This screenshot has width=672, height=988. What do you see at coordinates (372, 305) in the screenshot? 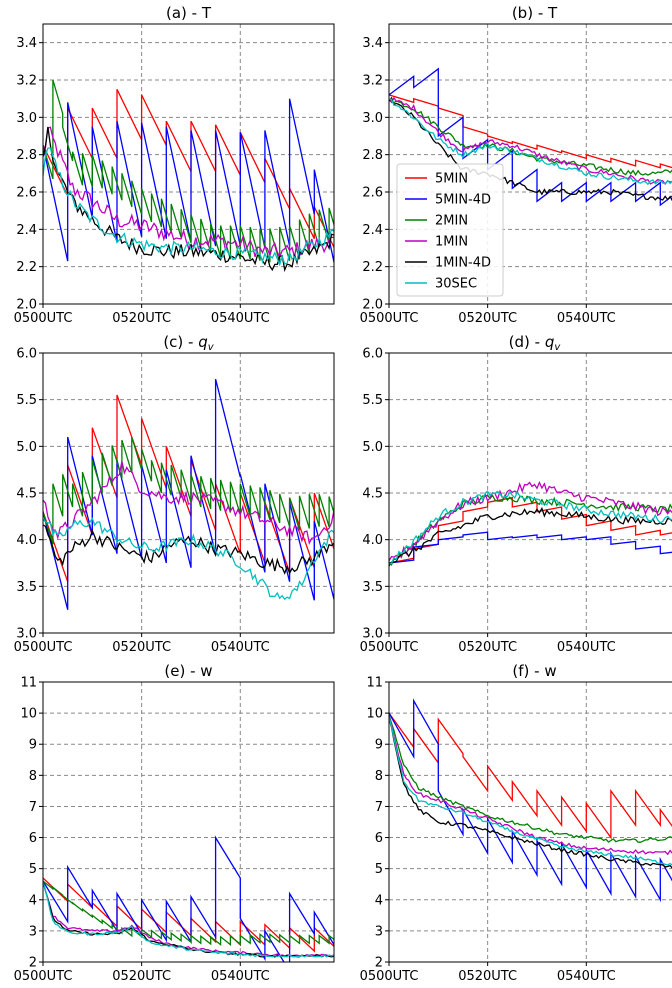
I see `y-tick-label: 2.0` at bounding box center [372, 305].